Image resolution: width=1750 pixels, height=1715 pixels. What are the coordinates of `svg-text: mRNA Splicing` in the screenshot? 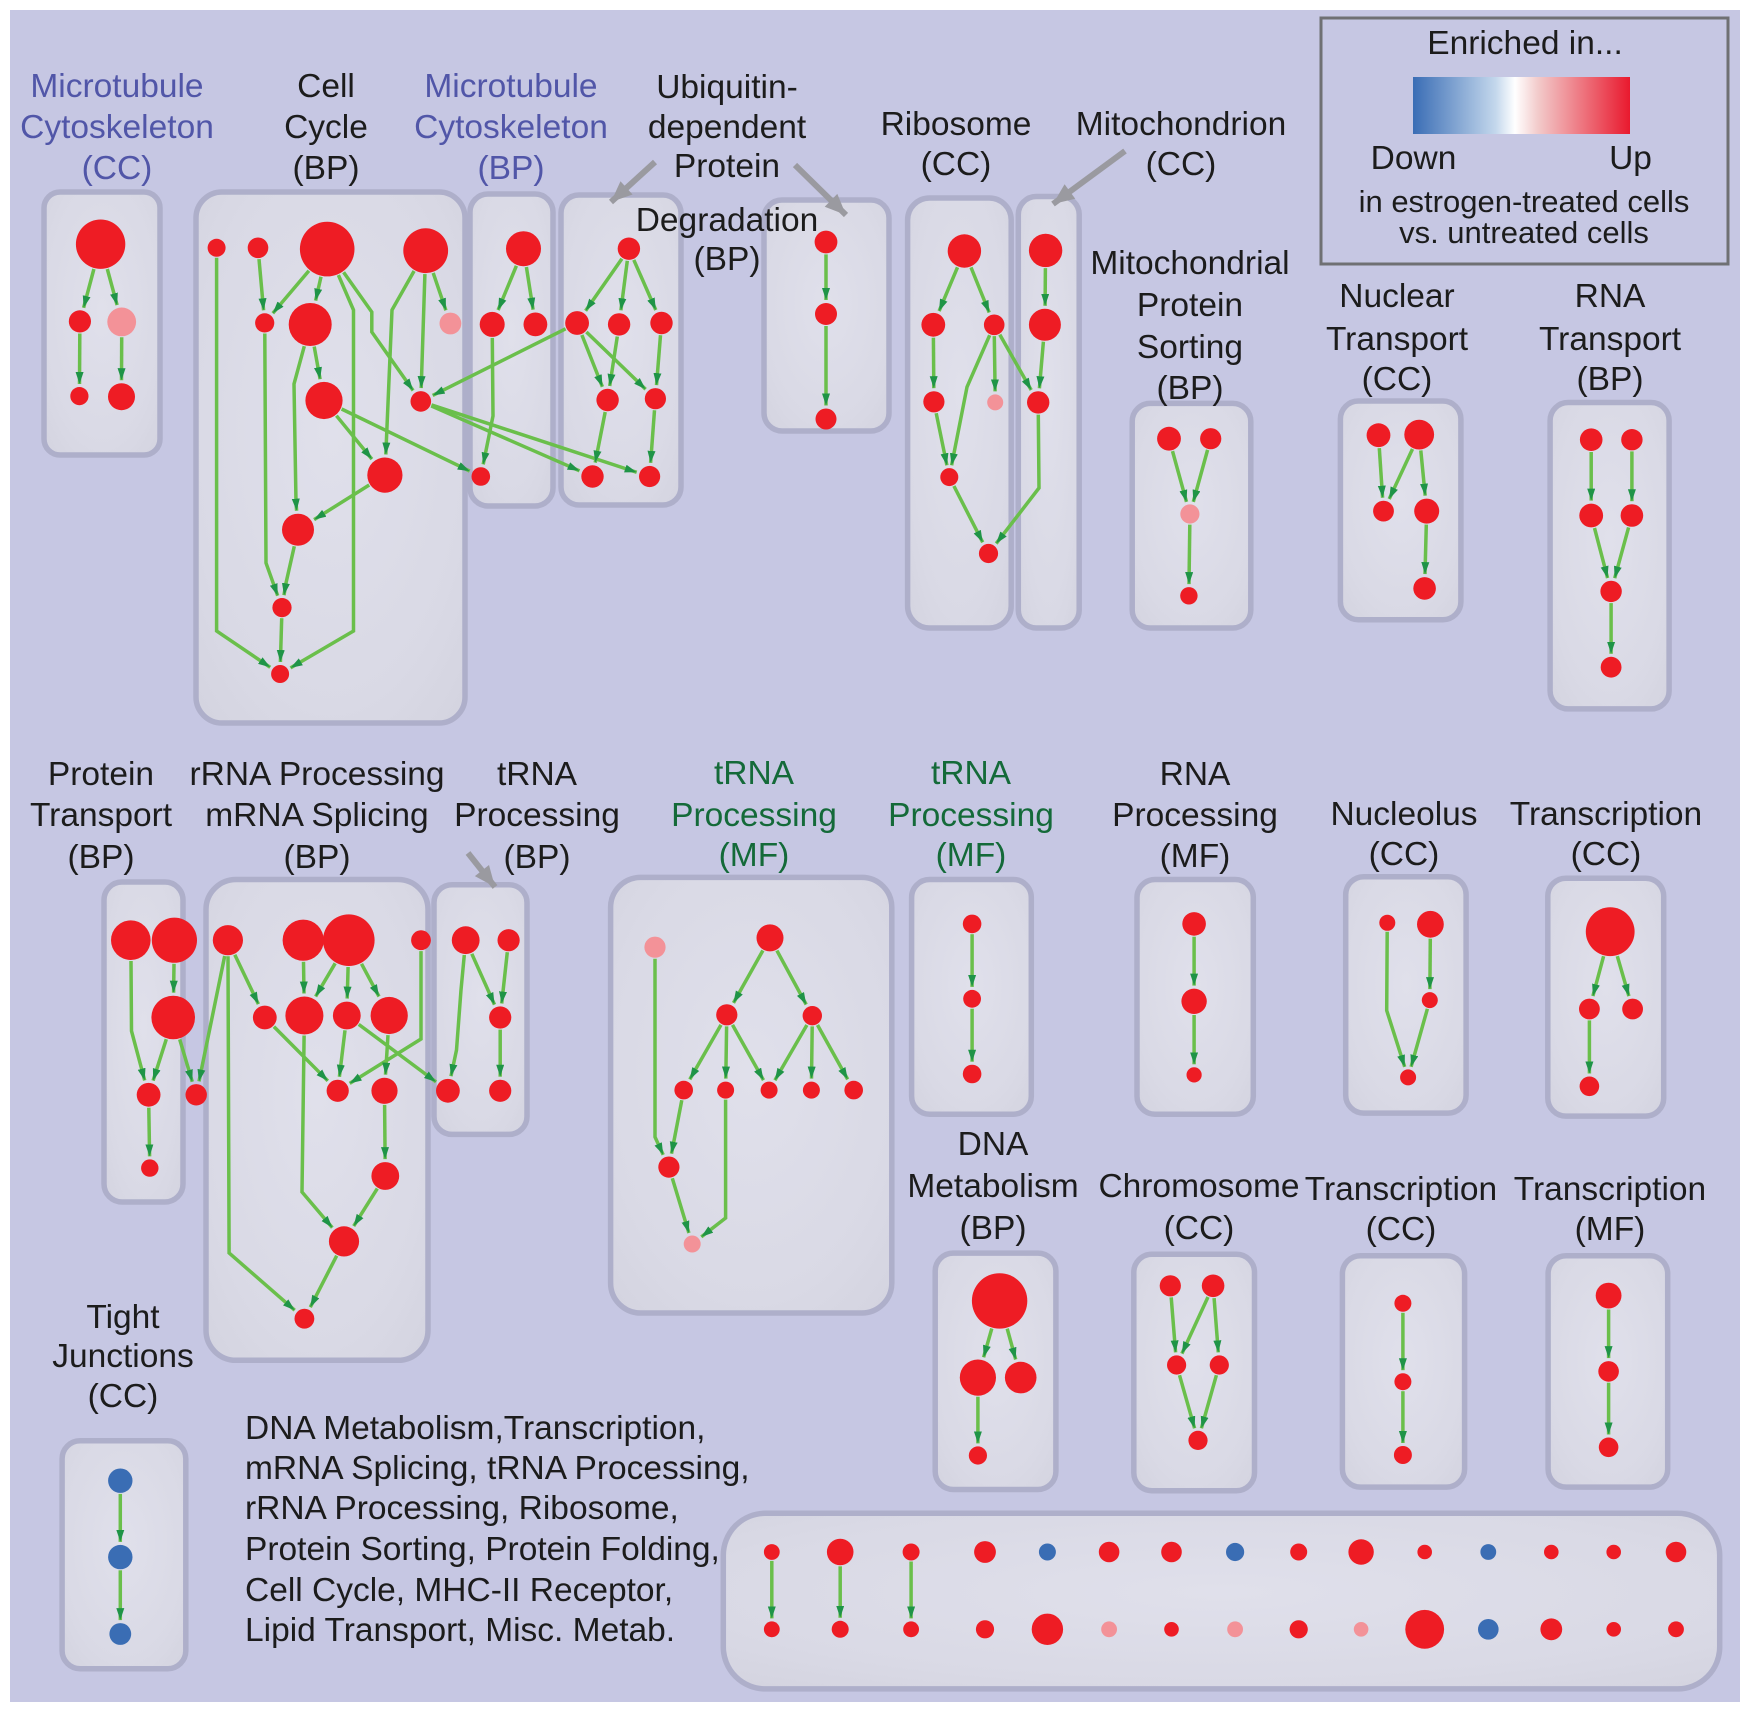 It's located at (316, 815).